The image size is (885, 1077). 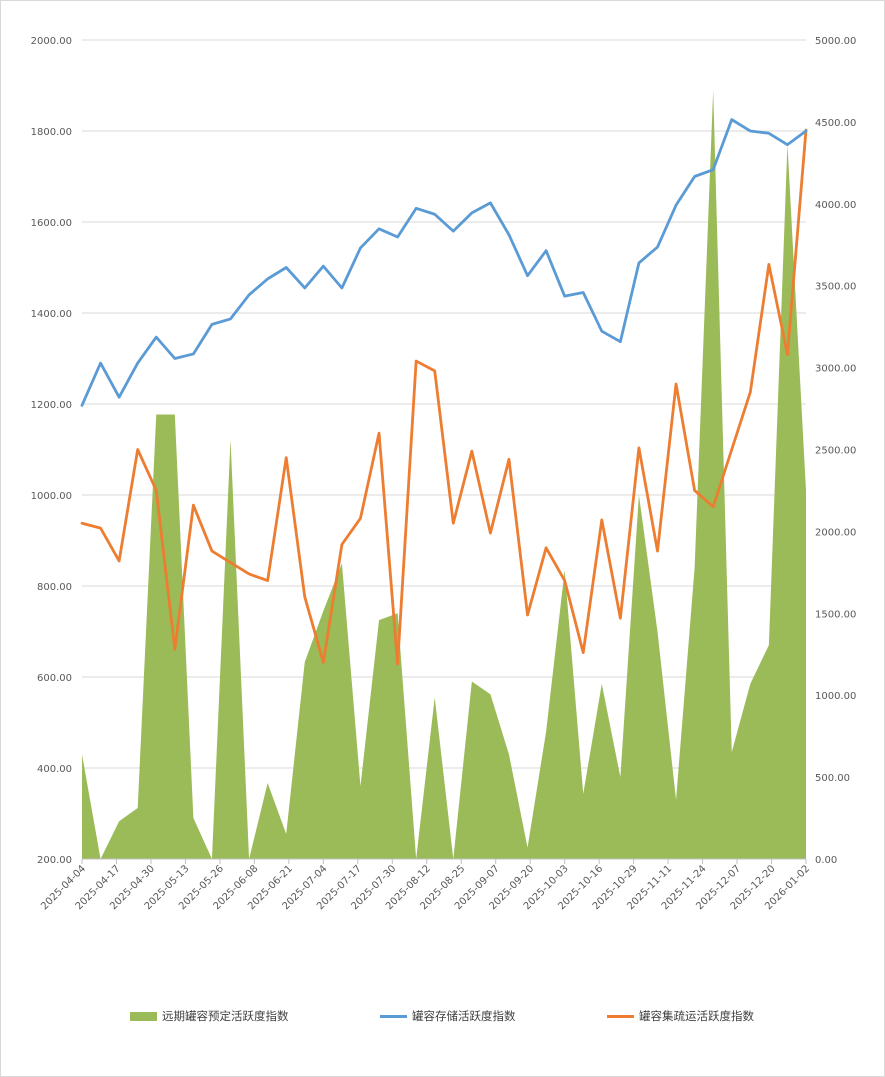 I want to click on left-tick-label: 800.00, so click(x=54, y=587).